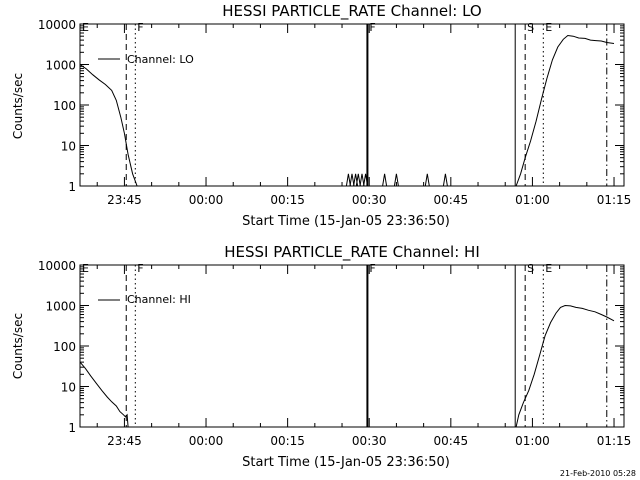 Image resolution: width=640 pixels, height=480 pixels. I want to click on legend-label: Channel: LO, so click(160, 59).